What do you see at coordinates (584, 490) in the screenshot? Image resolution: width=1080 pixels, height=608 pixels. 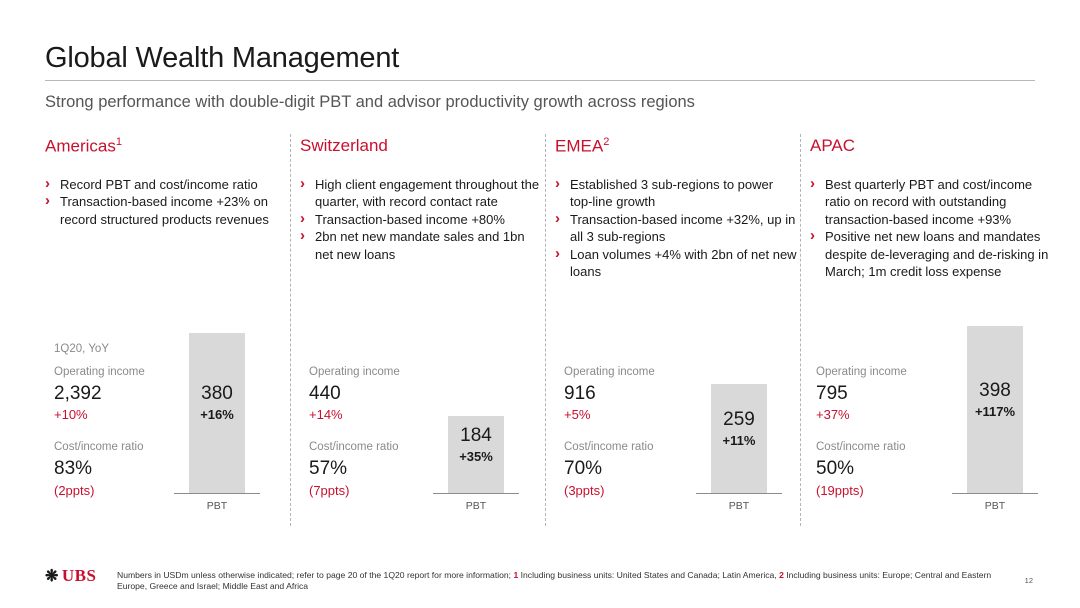 I see `cost-income-change: (3ppts)` at bounding box center [584, 490].